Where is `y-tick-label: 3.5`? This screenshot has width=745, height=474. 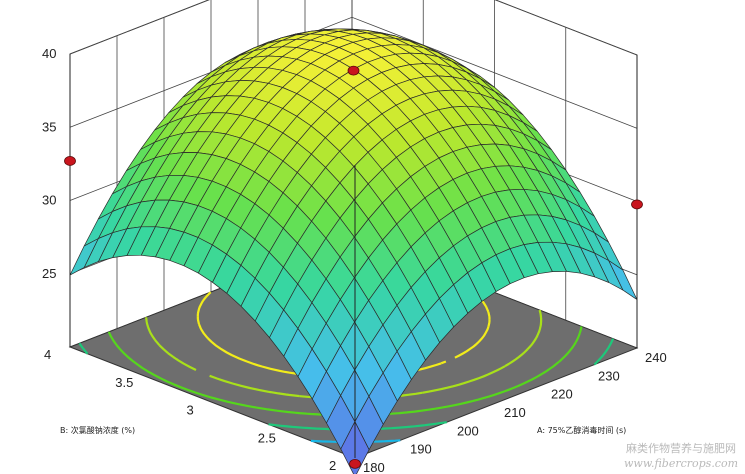 y-tick-label: 3.5 is located at coordinates (124, 382).